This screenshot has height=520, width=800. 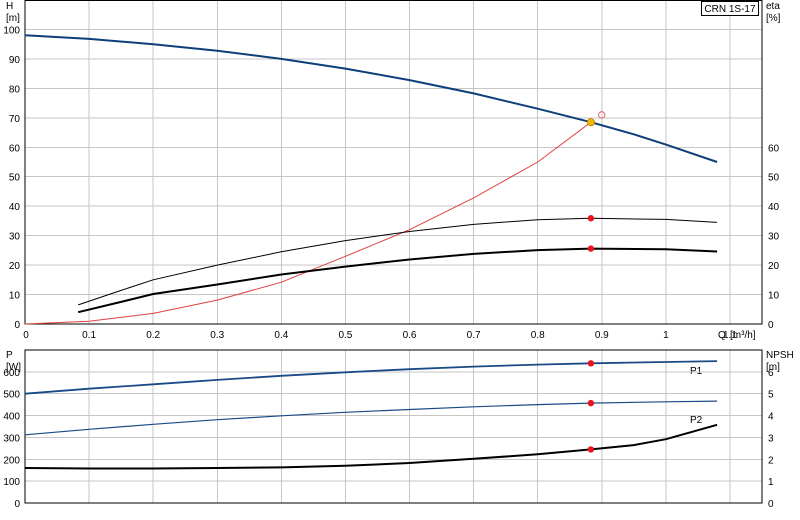 I want to click on pump-model-label: CRN 1S-17, so click(x=730, y=8).